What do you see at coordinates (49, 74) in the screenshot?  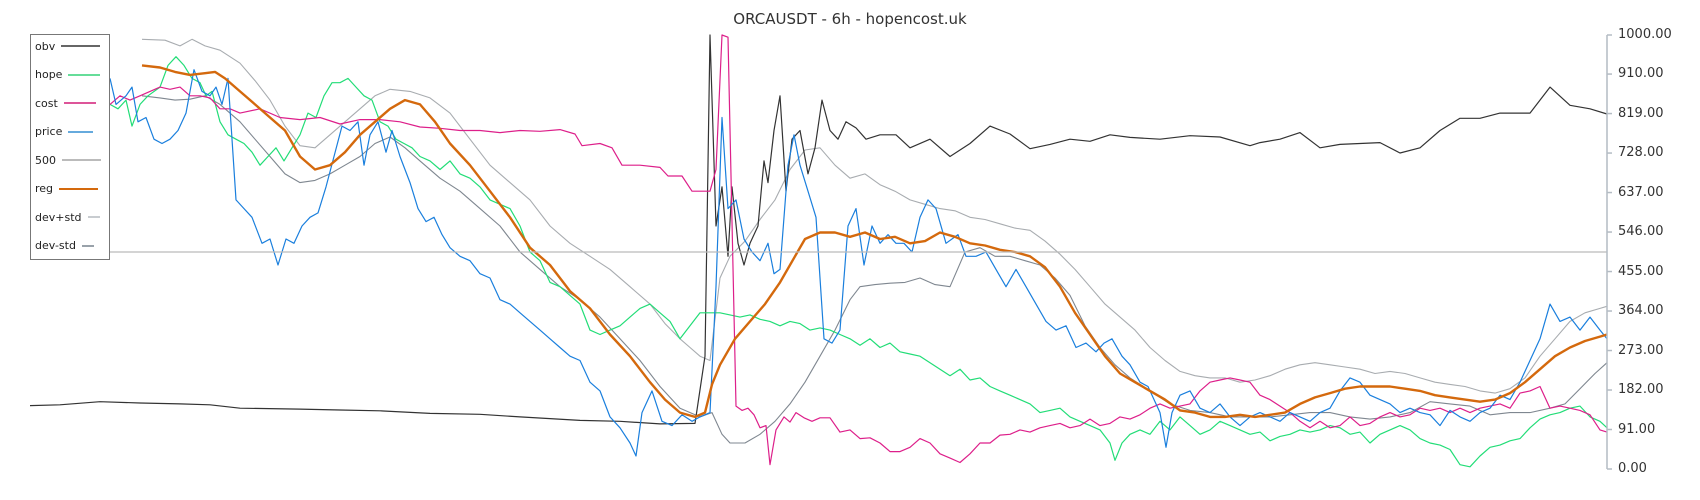 I see `legend-label: hope` at bounding box center [49, 74].